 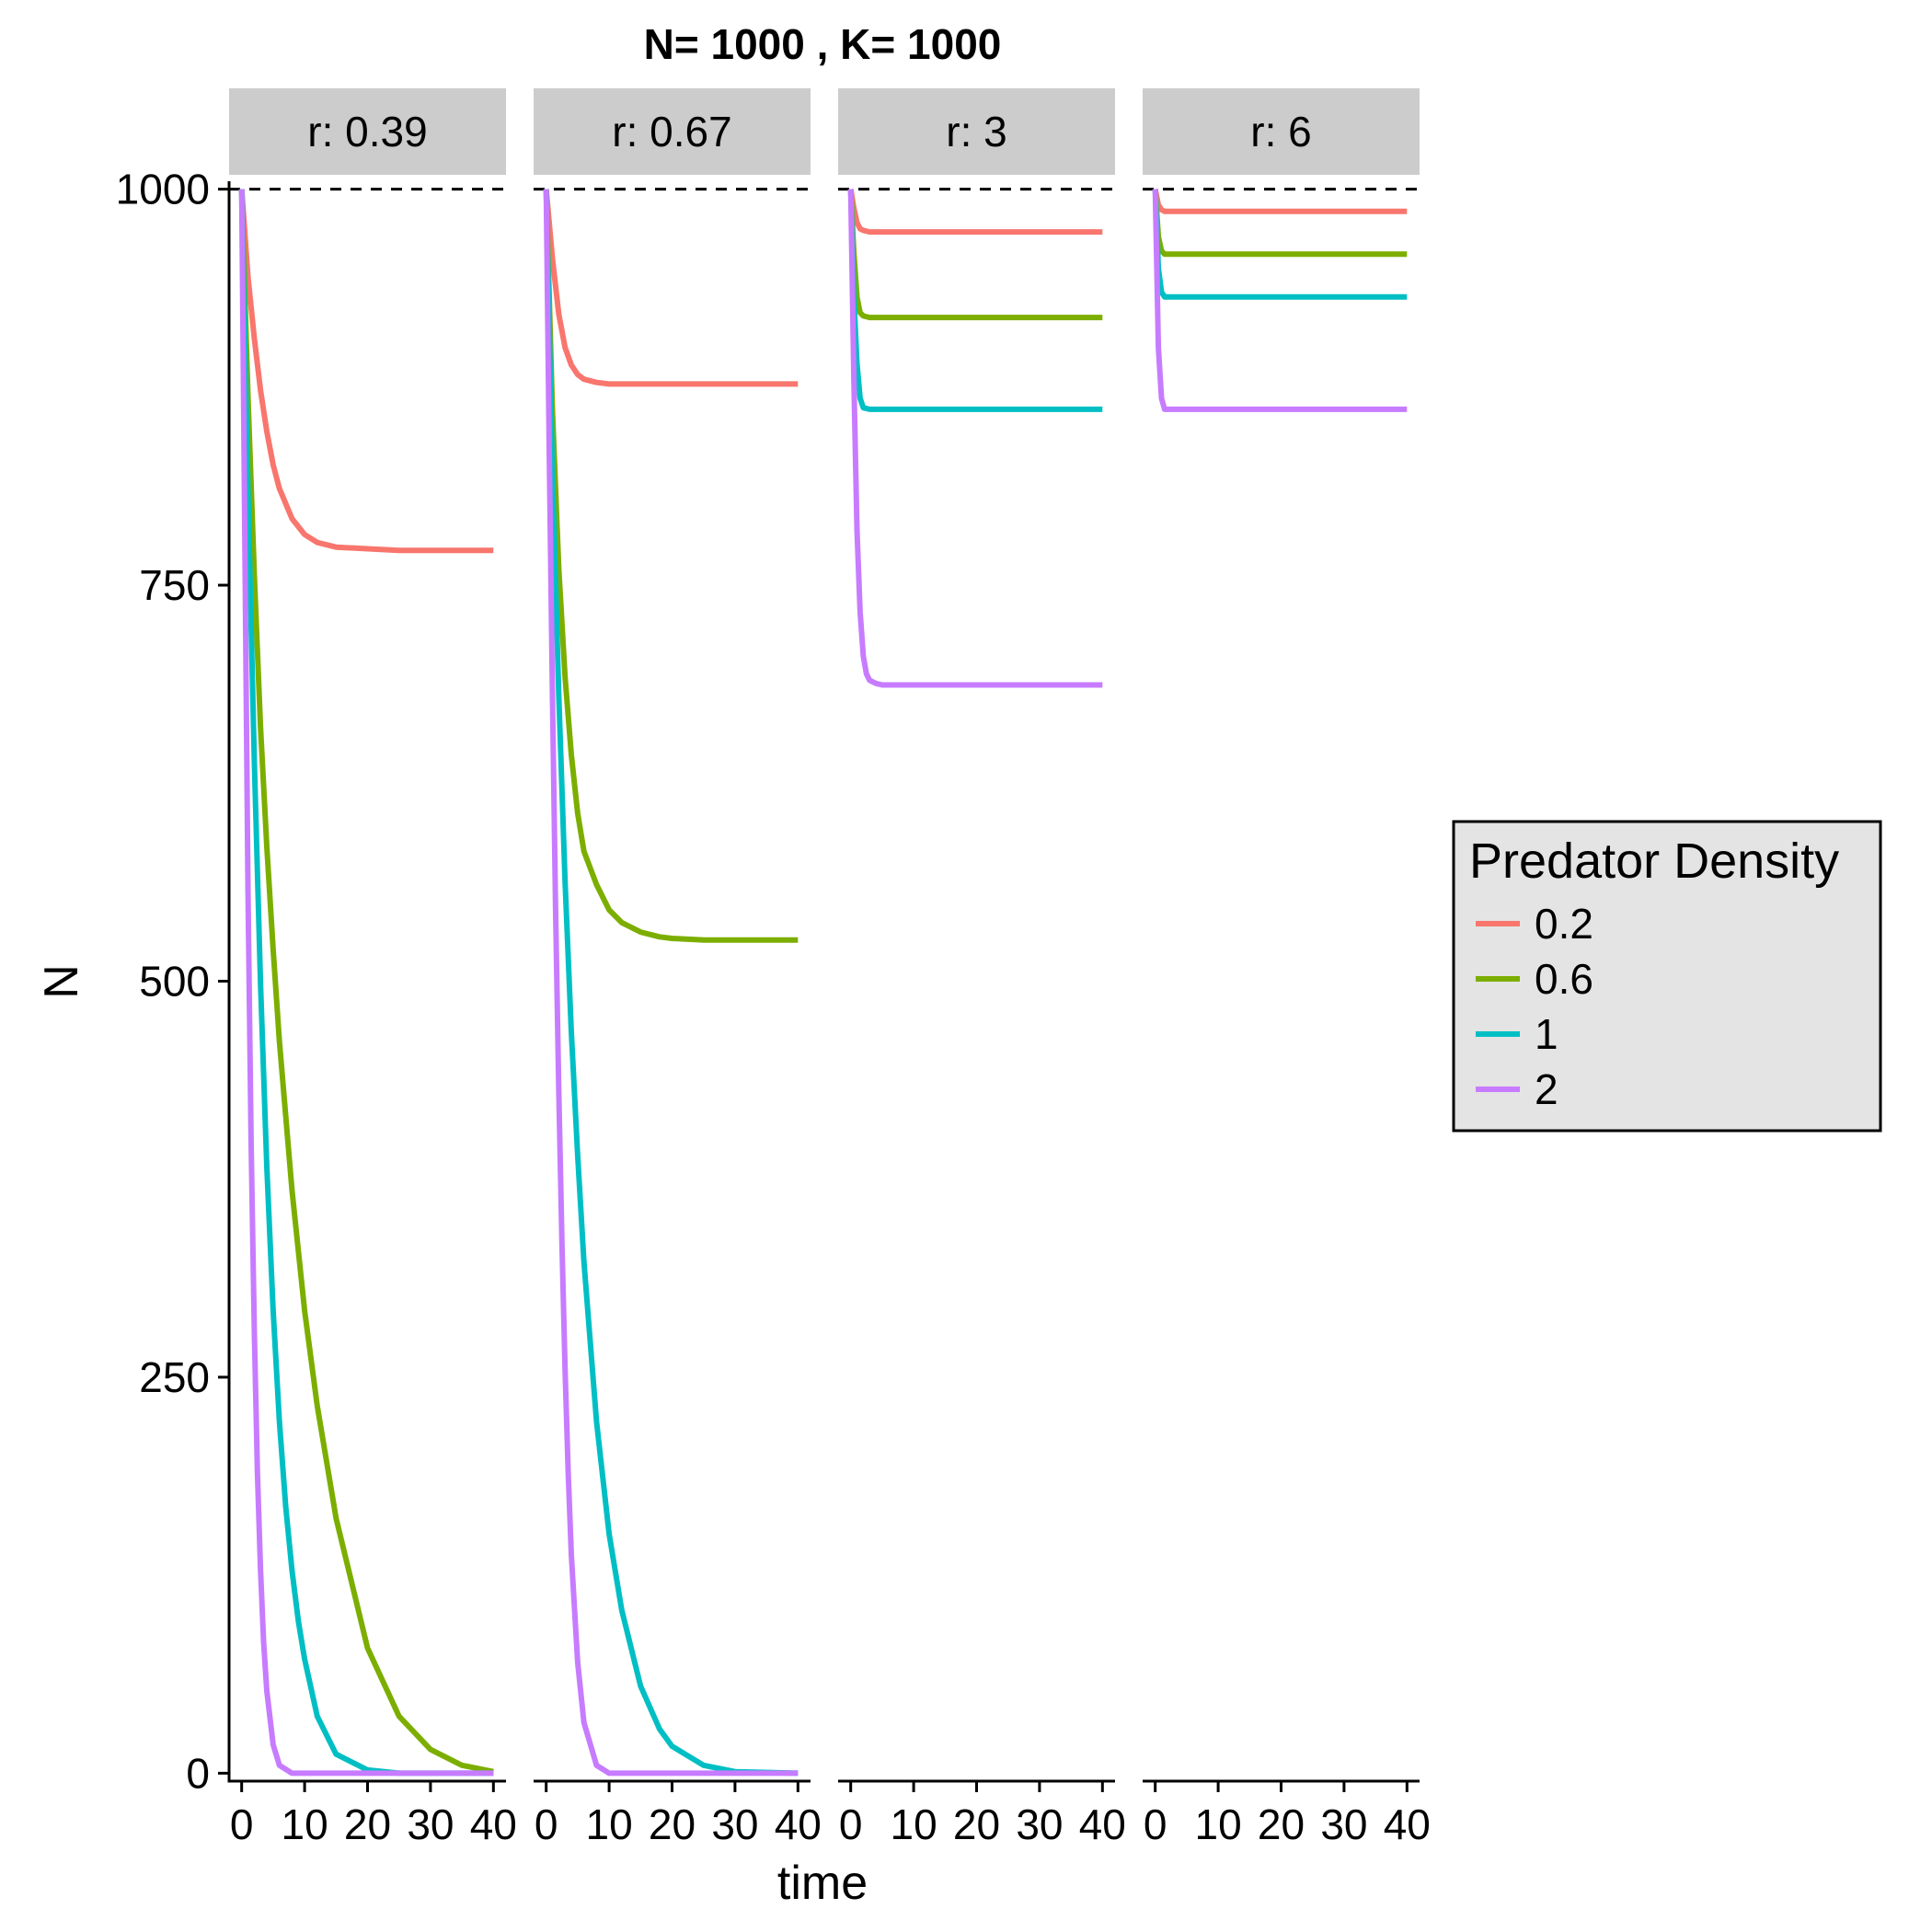 I want to click on facet-strip-label: r: 0.67, so click(x=671, y=131).